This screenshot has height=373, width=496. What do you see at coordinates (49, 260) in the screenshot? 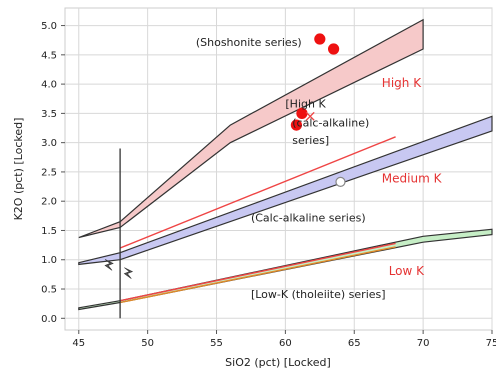
I see `y-tick-label: 1.0` at bounding box center [49, 260].